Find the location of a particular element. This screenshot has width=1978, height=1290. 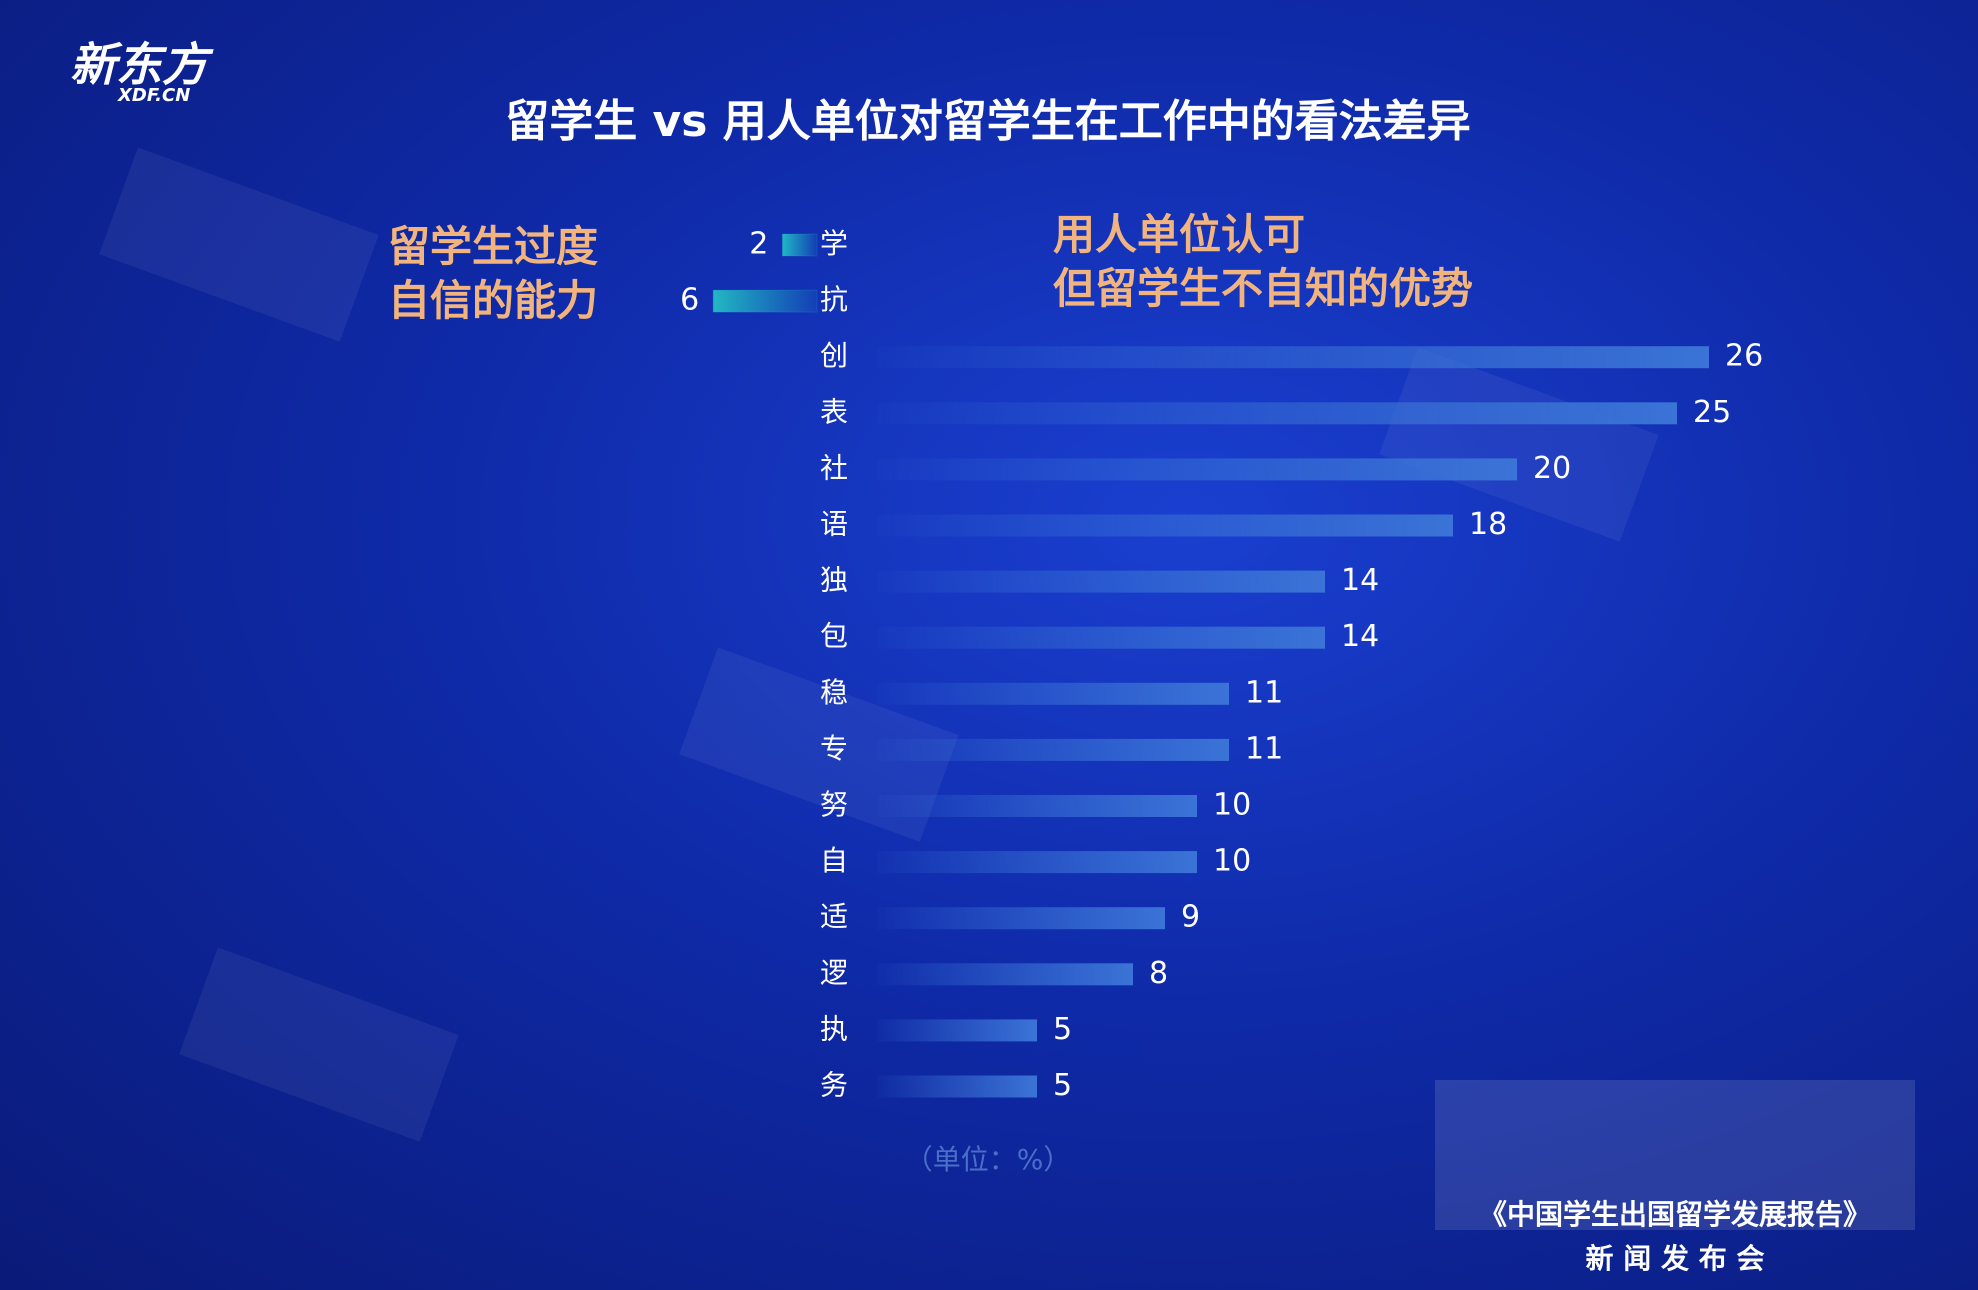

value-label: 9 is located at coordinates (1190, 917).